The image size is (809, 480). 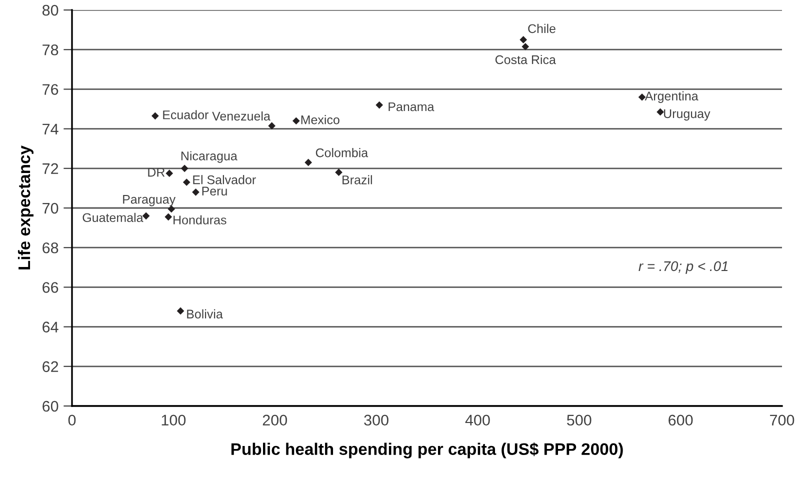 I want to click on data-label: Chile, so click(x=542, y=29).